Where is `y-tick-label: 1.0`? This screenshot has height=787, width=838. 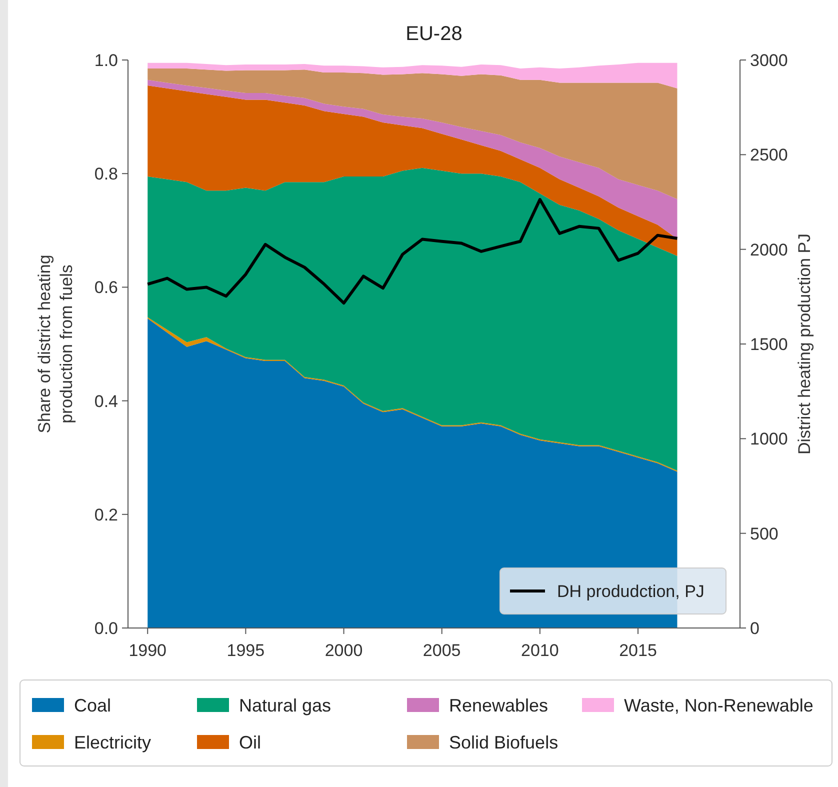 y-tick-label: 1.0 is located at coordinates (106, 60).